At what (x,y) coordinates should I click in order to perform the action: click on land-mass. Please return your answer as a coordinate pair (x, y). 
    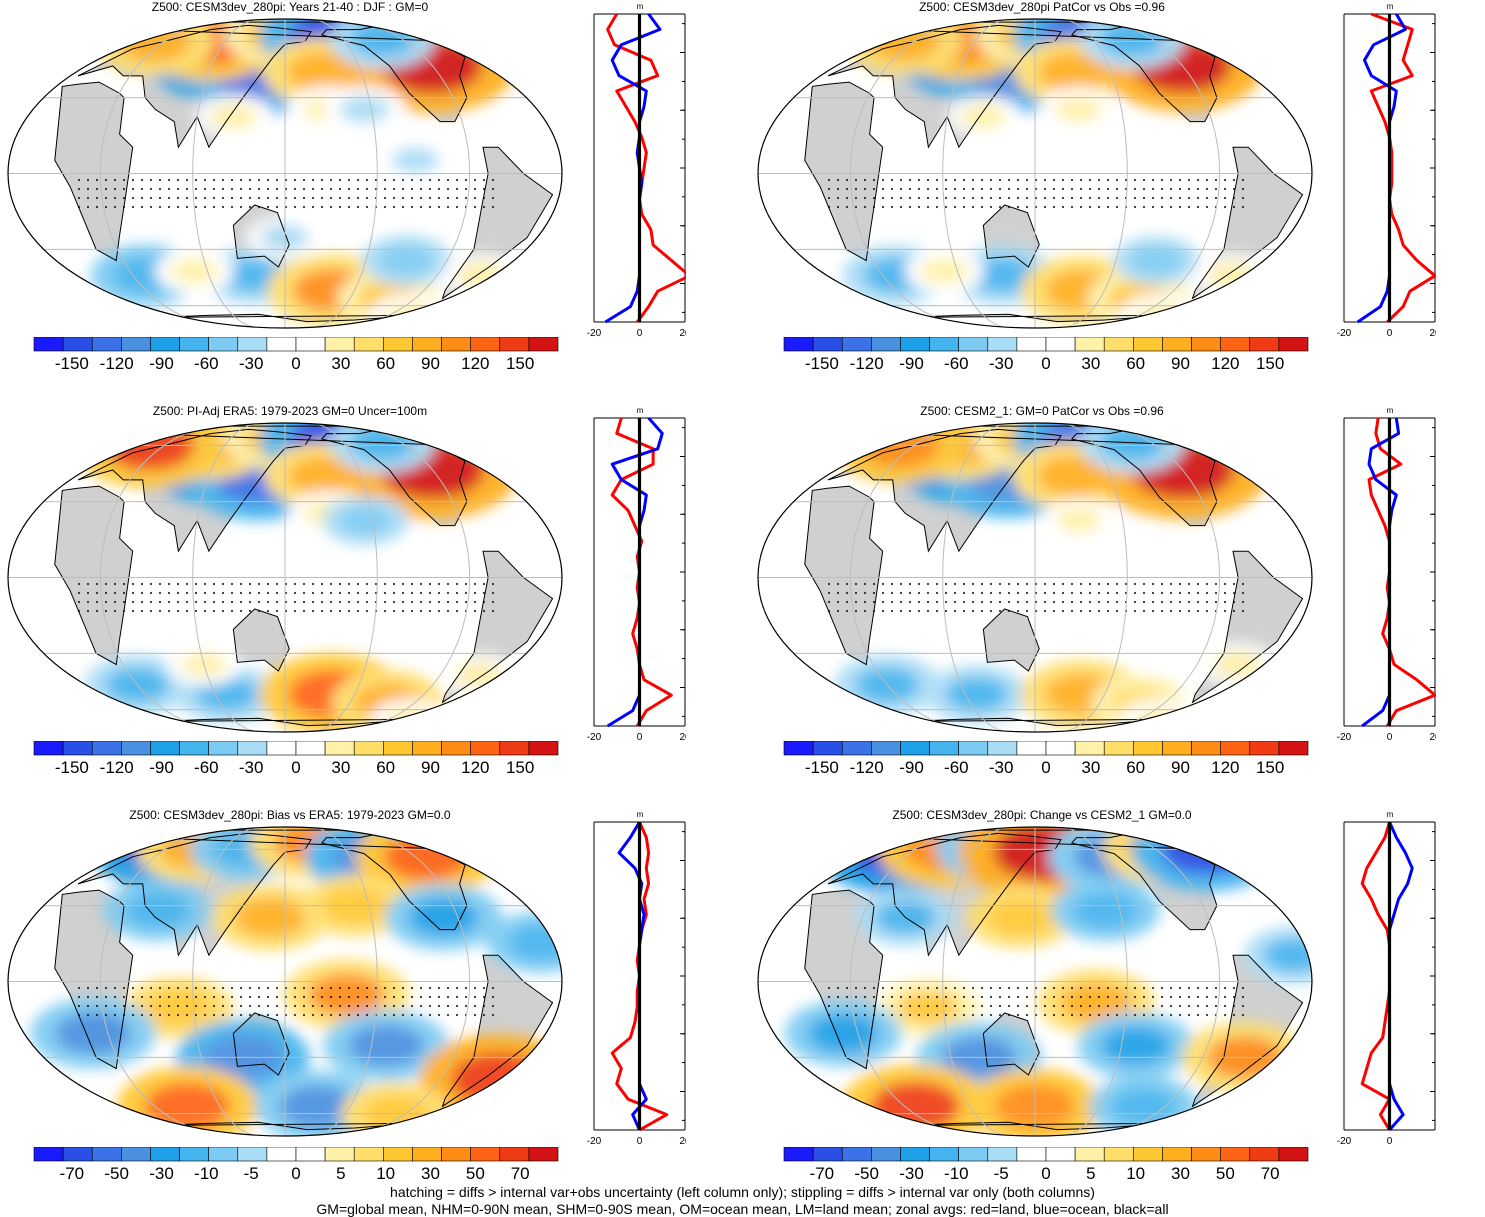
    Looking at the image, I should click on (93, 575).